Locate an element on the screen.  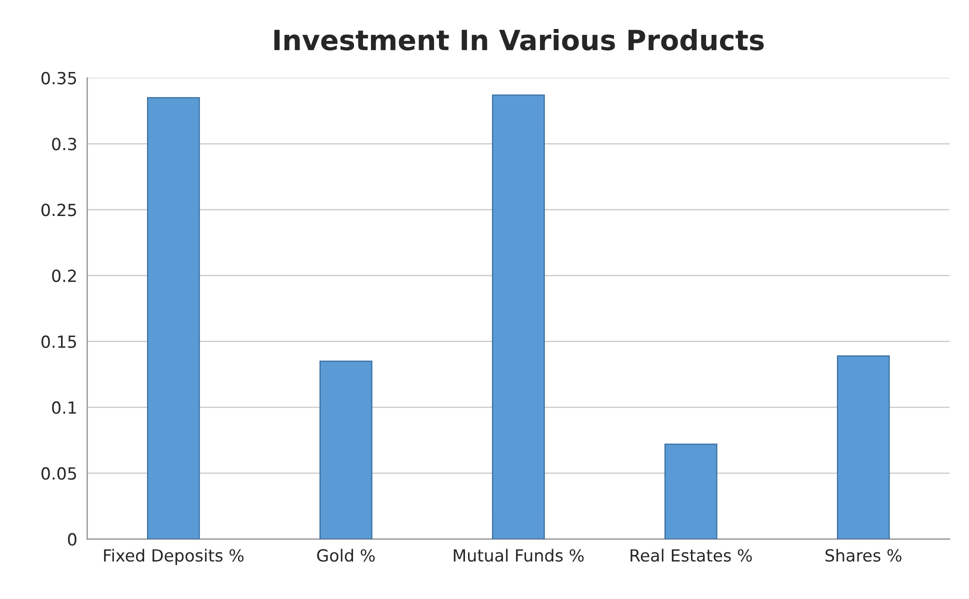
y-tick-label: 0.2 is located at coordinates (64, 276).